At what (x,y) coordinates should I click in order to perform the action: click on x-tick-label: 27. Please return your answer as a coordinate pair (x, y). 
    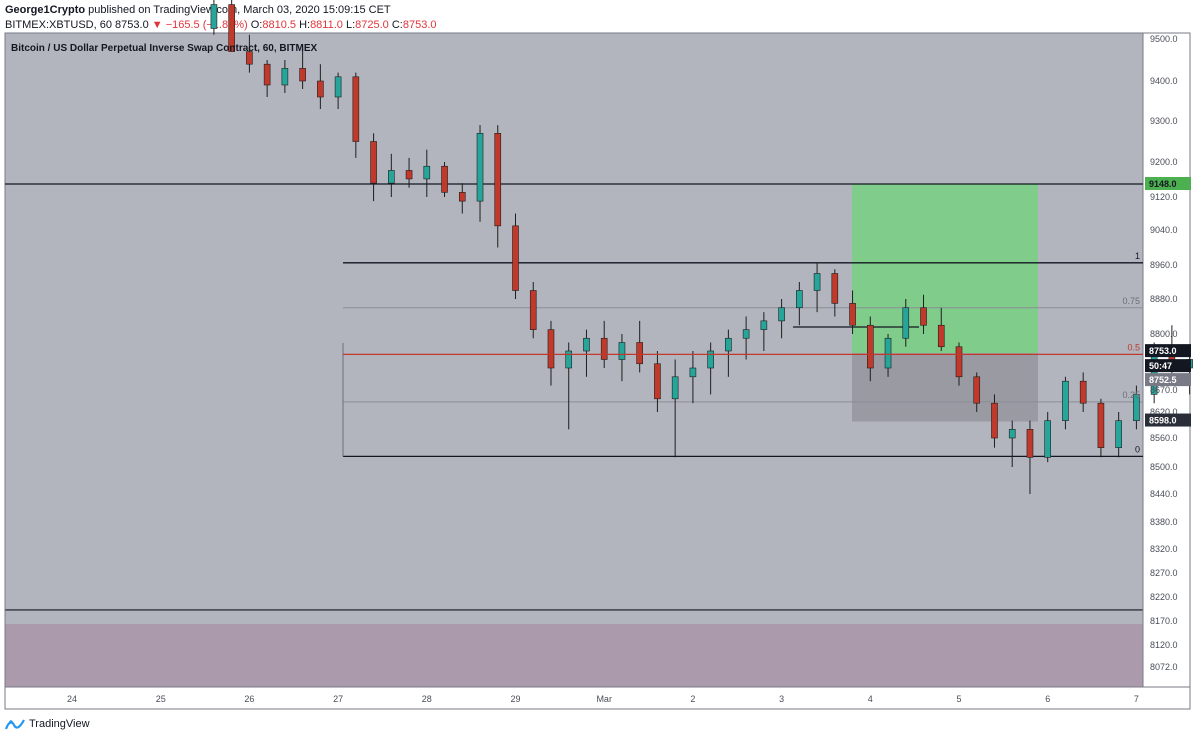
    Looking at the image, I should click on (338, 699).